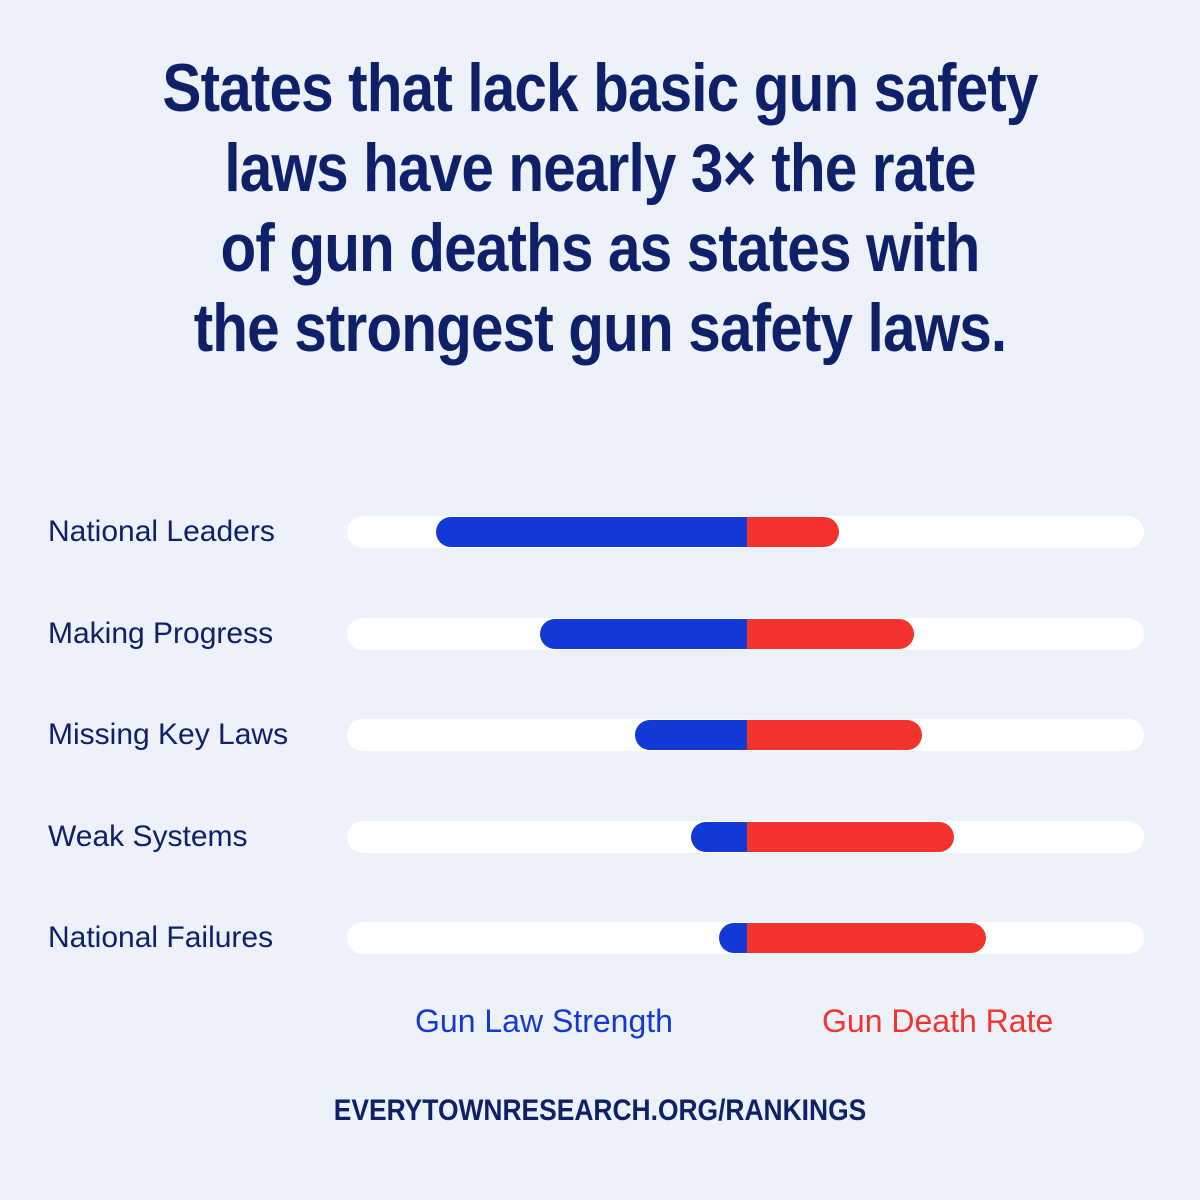 Image resolution: width=1200 pixels, height=1200 pixels. I want to click on headline-line: the strongest gun safety laws., so click(600, 328).